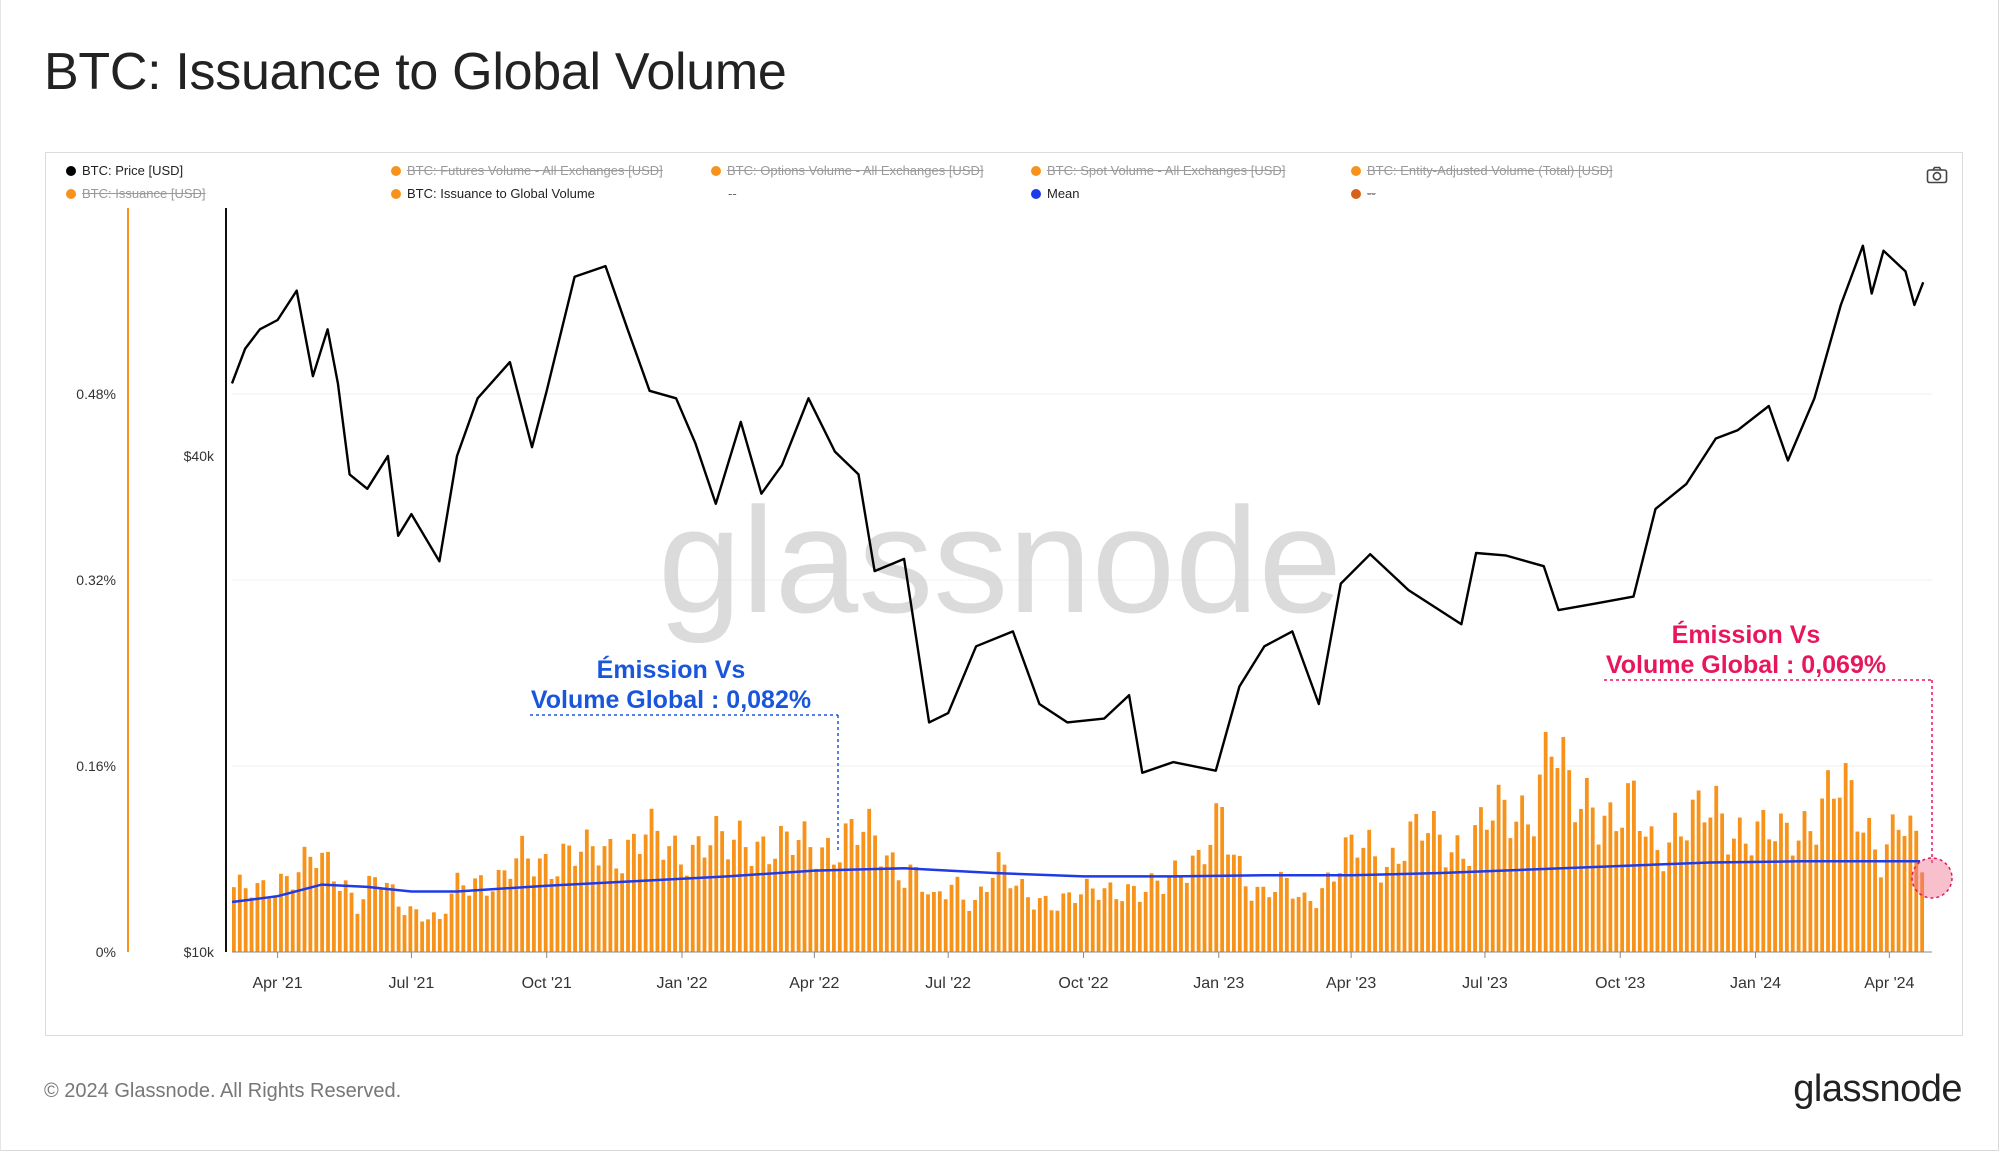  I want to click on y-left-tick-label: 0%, so click(106, 952).